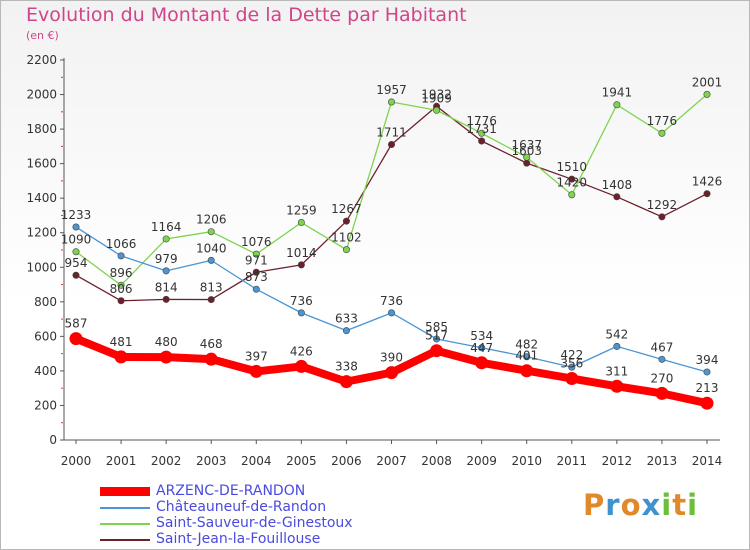  Describe the element at coordinates (707, 360) in the screenshot. I see `data-label: 394` at that location.